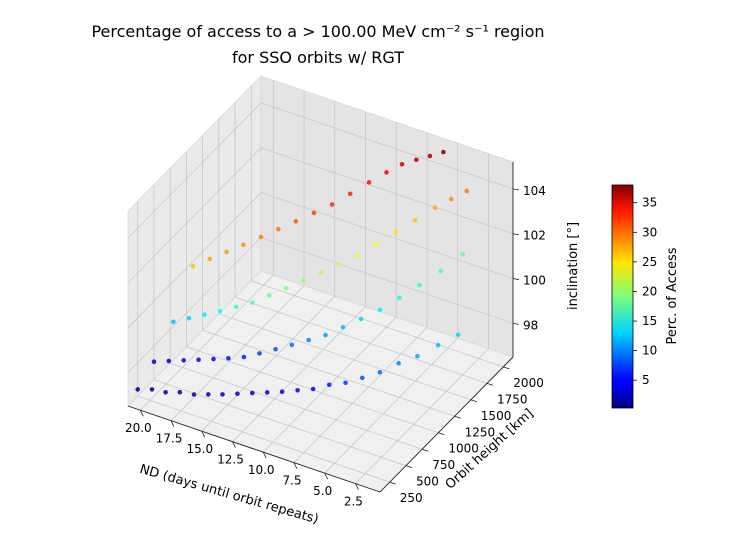 This screenshot has height=537, width=733. What do you see at coordinates (649, 262) in the screenshot?
I see `colorbar-tick-label: 25` at bounding box center [649, 262].